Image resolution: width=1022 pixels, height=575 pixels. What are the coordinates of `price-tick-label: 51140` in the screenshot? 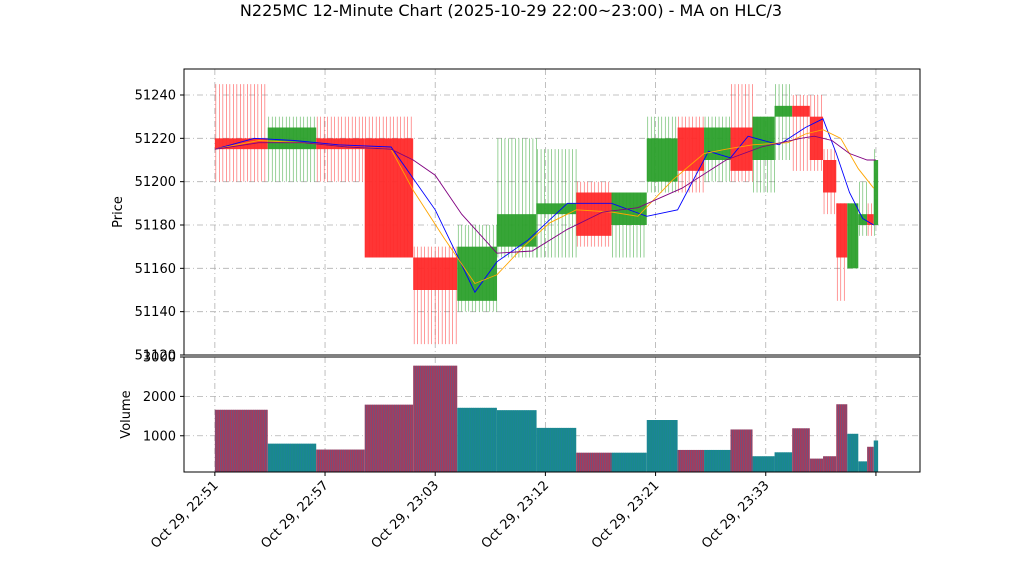 It's located at (155, 312).